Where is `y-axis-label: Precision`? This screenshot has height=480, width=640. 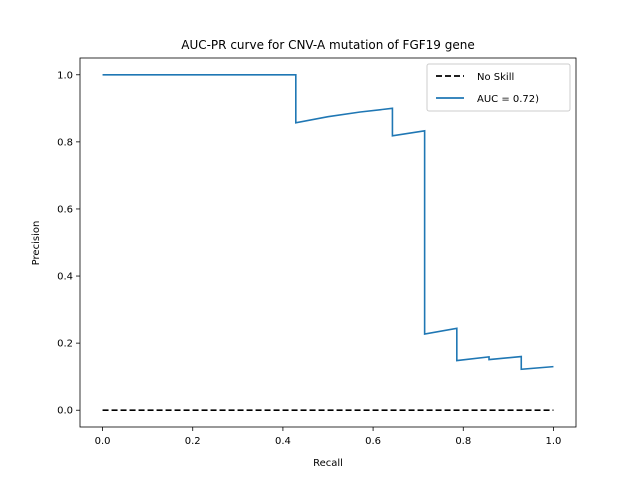 y-axis-label: Precision is located at coordinates (36, 243).